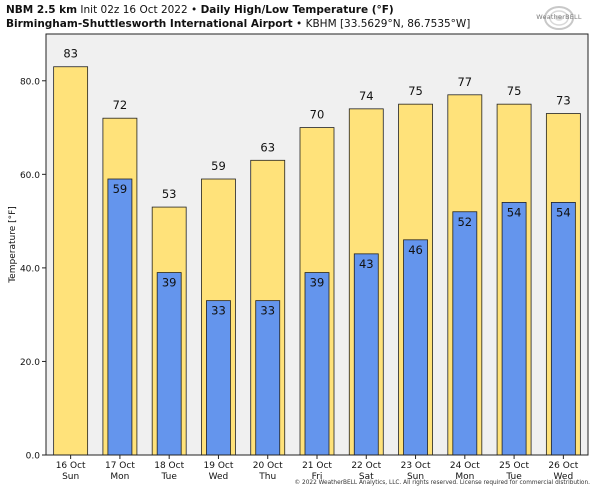 The width and height of the screenshot is (600, 493). Describe the element at coordinates (70, 54) in the screenshot. I see `high-temp-label: 83` at that location.